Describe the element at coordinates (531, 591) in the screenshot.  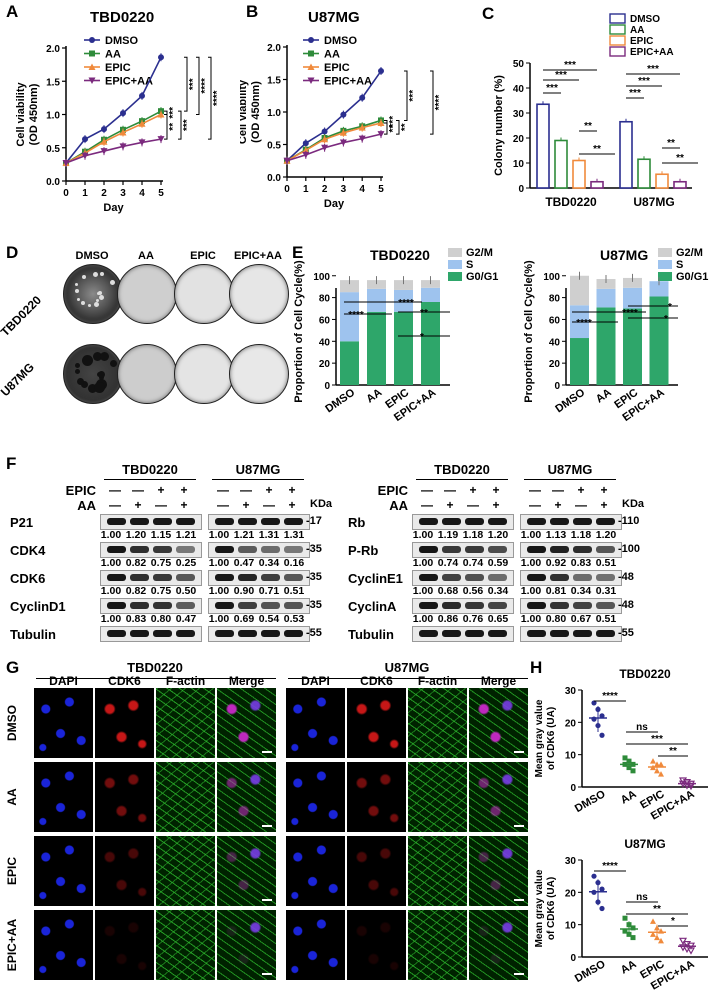
I see `band-quantification: 1.00` at that location.